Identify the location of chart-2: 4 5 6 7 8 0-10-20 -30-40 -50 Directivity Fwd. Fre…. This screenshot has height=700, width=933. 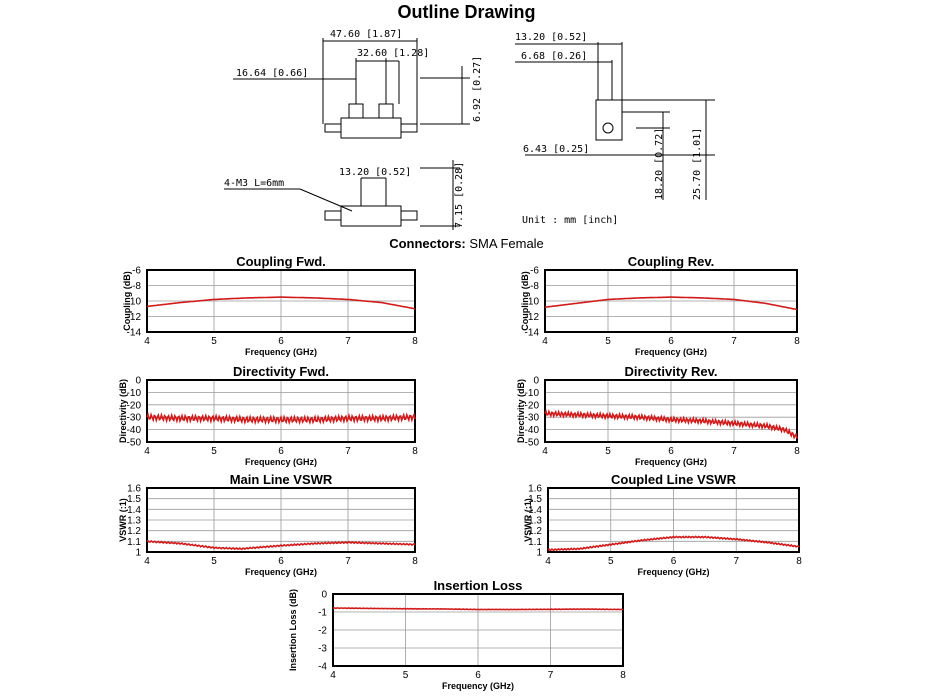
(268, 415).